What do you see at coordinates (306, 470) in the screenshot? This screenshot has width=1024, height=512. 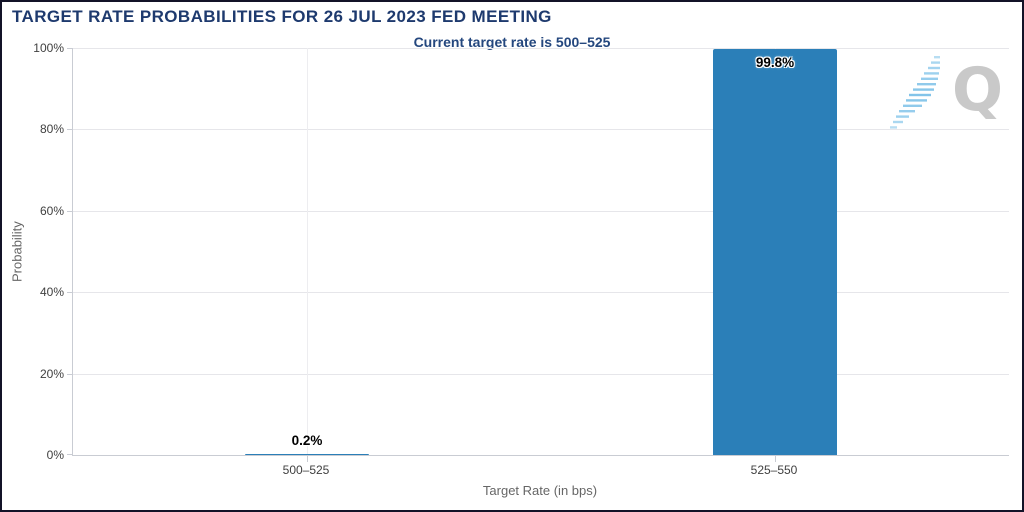 I see `x-tick-label: 500–525` at bounding box center [306, 470].